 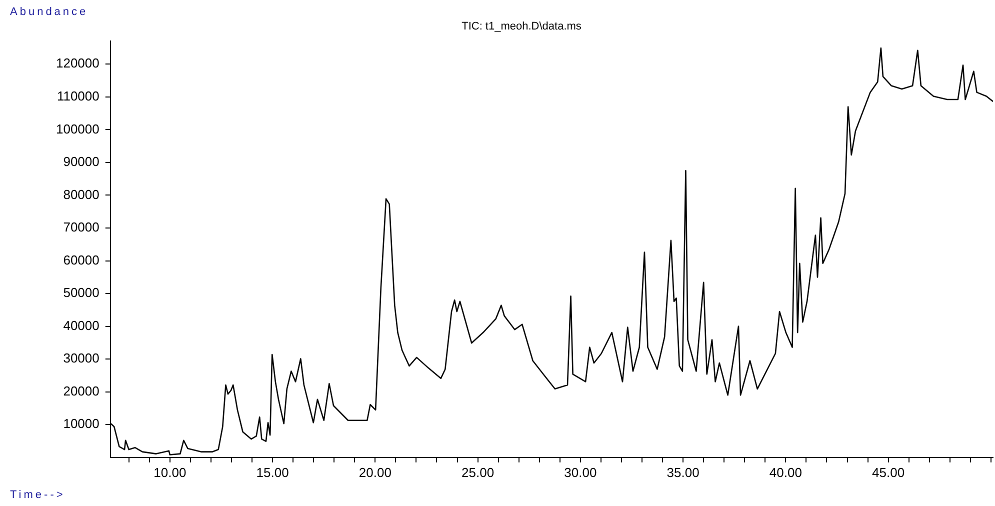 I want to click on y-tick-label: 120000, so click(x=78, y=63).